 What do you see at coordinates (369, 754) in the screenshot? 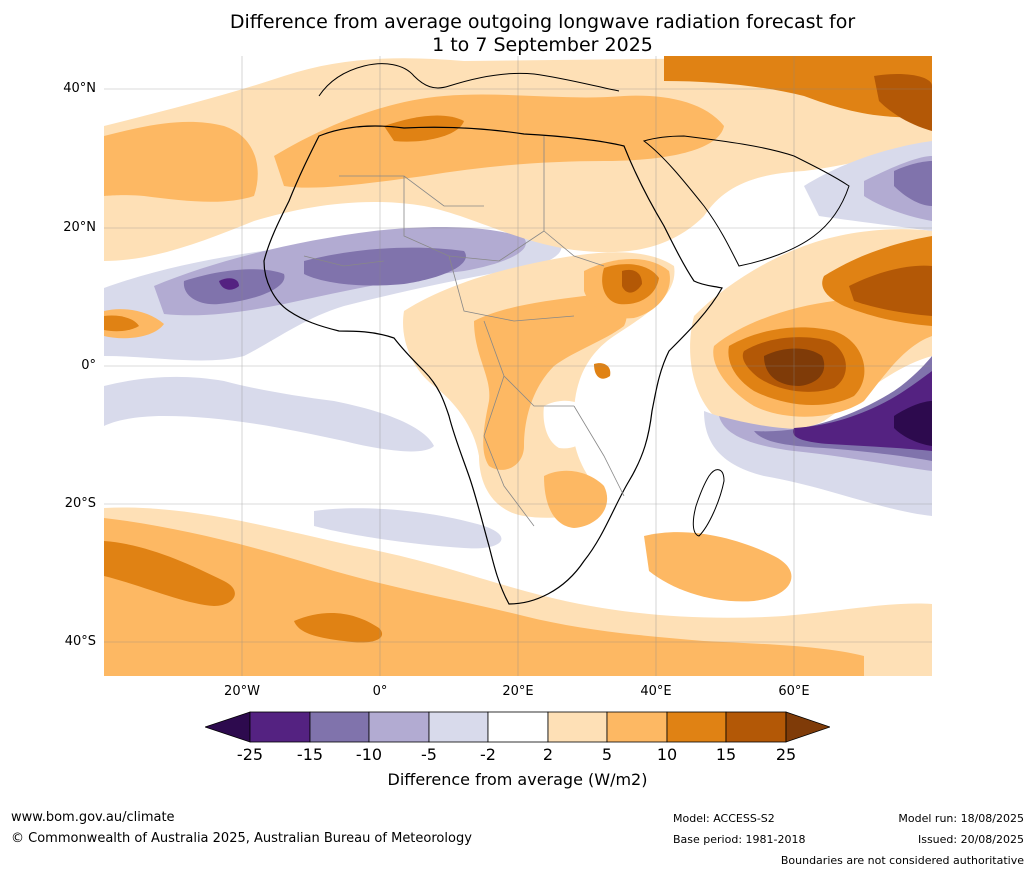
I see `colorbar-tick: -10` at bounding box center [369, 754].